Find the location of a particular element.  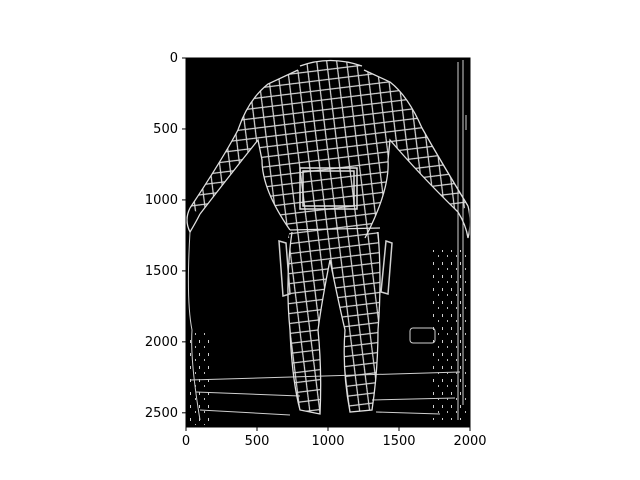

side-holders is located at coordinates (335, 268).